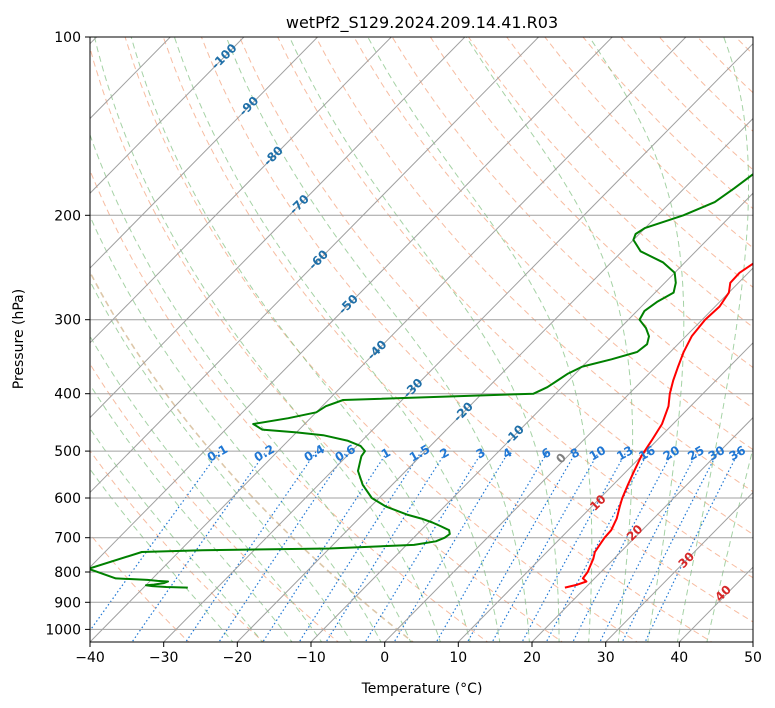 The width and height of the screenshot is (775, 708). What do you see at coordinates (422, 689) in the screenshot?
I see `x-axis-label: Temperature (°C)` at bounding box center [422, 689].